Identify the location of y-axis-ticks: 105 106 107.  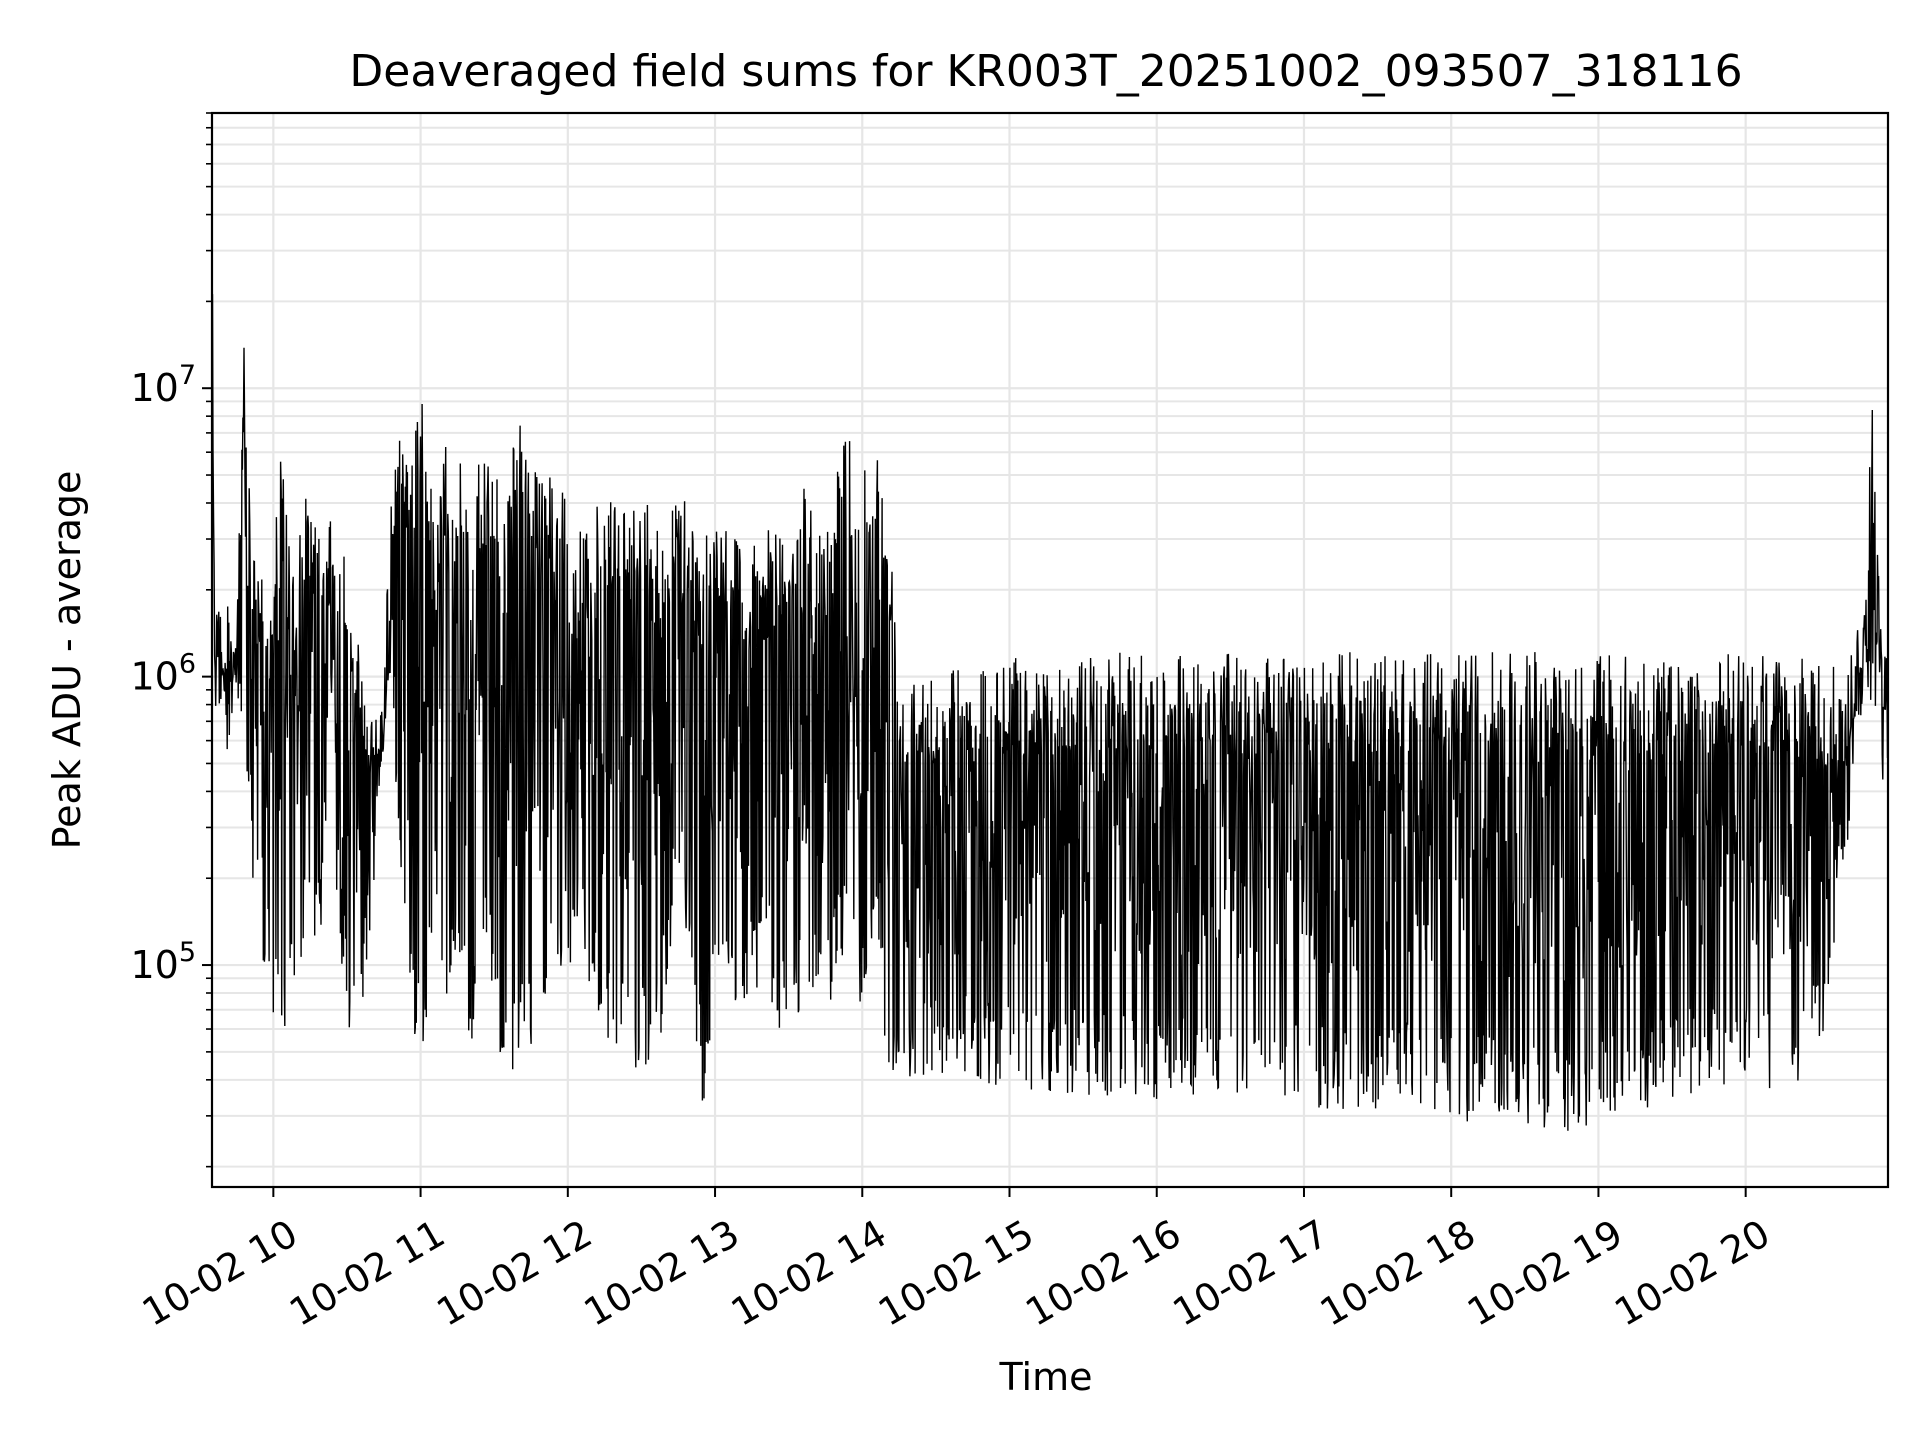
(171, 673).